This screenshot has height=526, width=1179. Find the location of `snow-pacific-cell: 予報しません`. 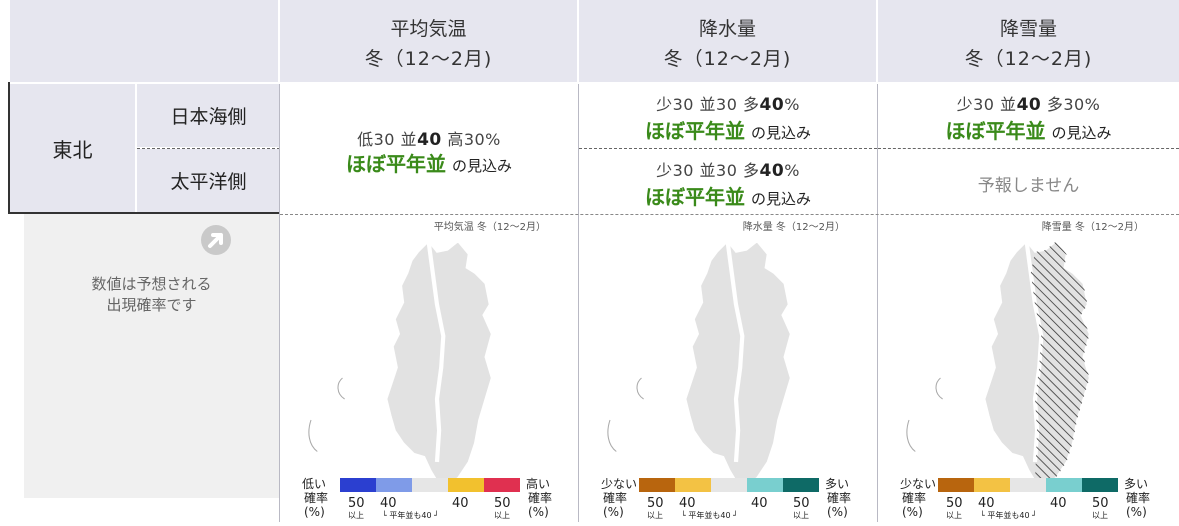

snow-pacific-cell: 予報しません is located at coordinates (1028, 180).